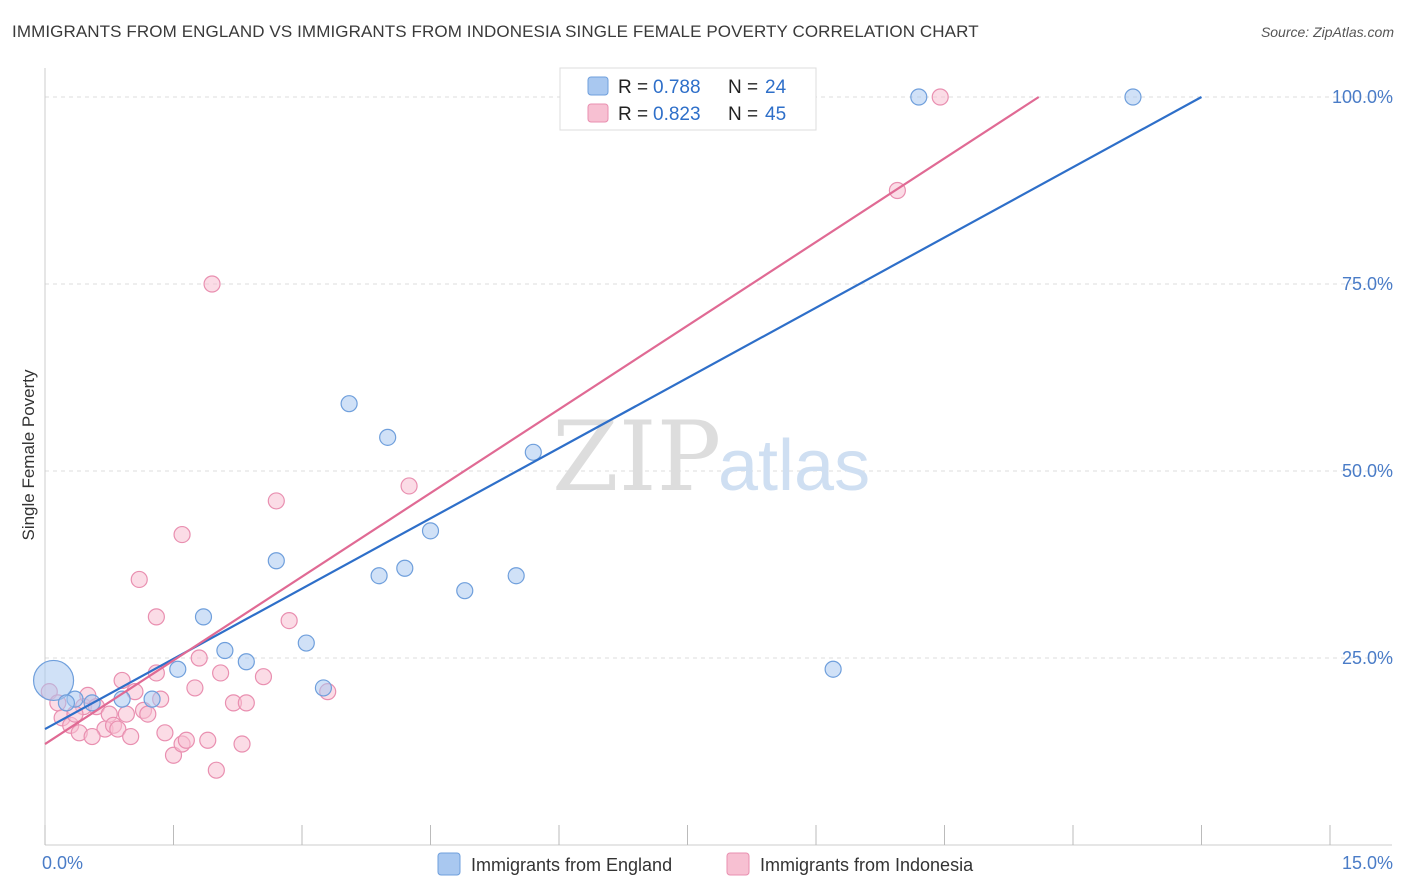 This screenshot has width=1406, height=892. I want to click on legend-swatch-indonesia, so click(598, 113).